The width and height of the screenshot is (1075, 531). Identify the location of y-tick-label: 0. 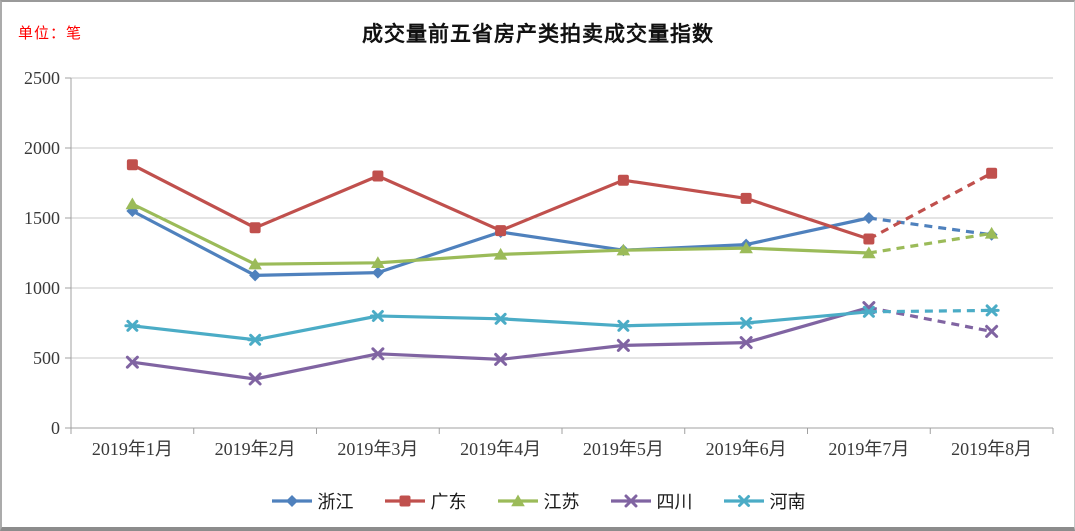
(55, 428).